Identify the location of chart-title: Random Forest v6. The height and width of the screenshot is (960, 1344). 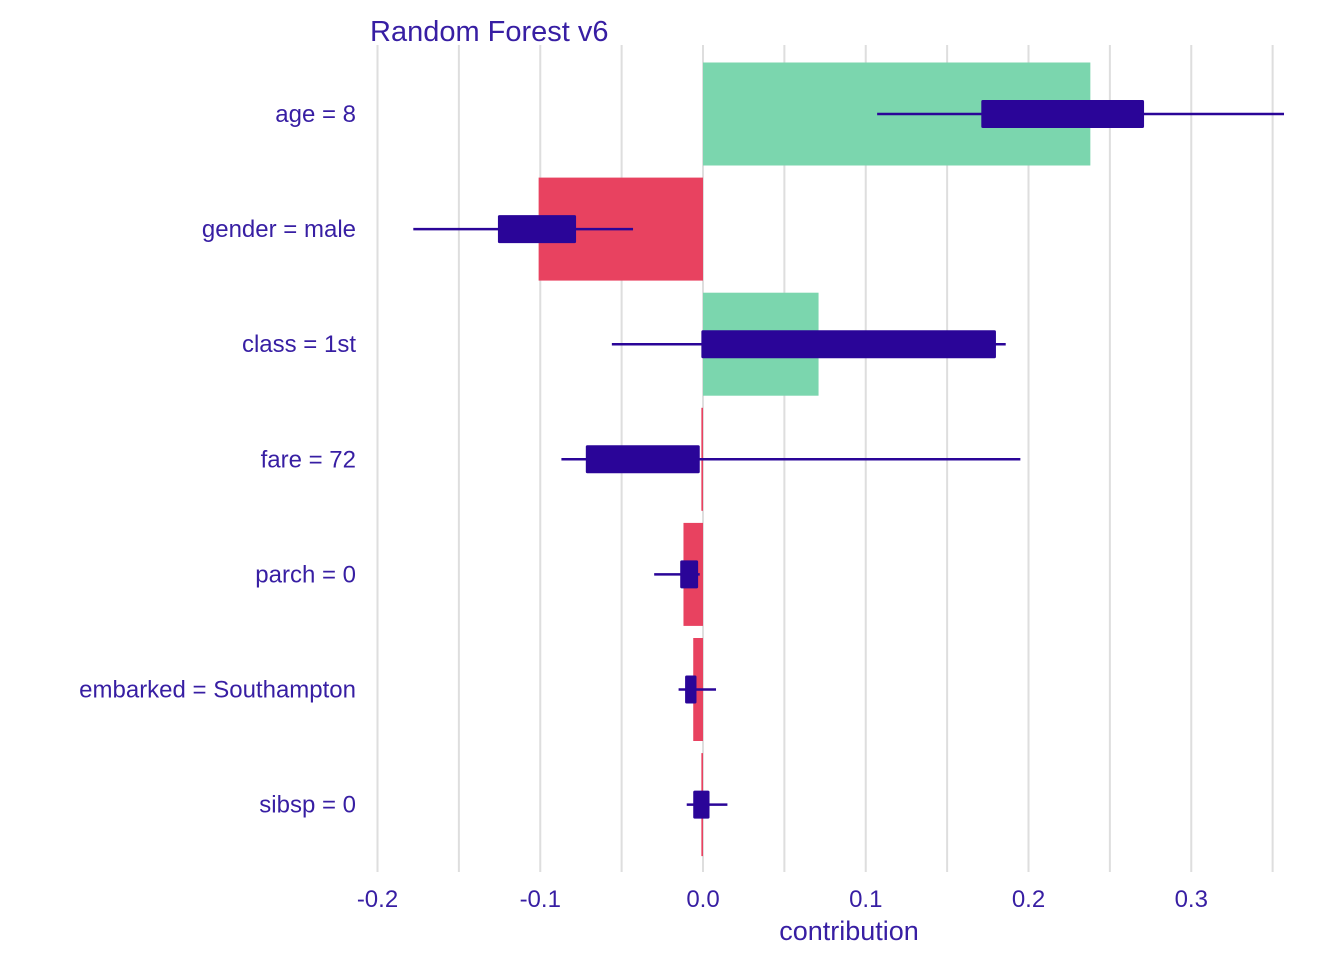
(489, 32).